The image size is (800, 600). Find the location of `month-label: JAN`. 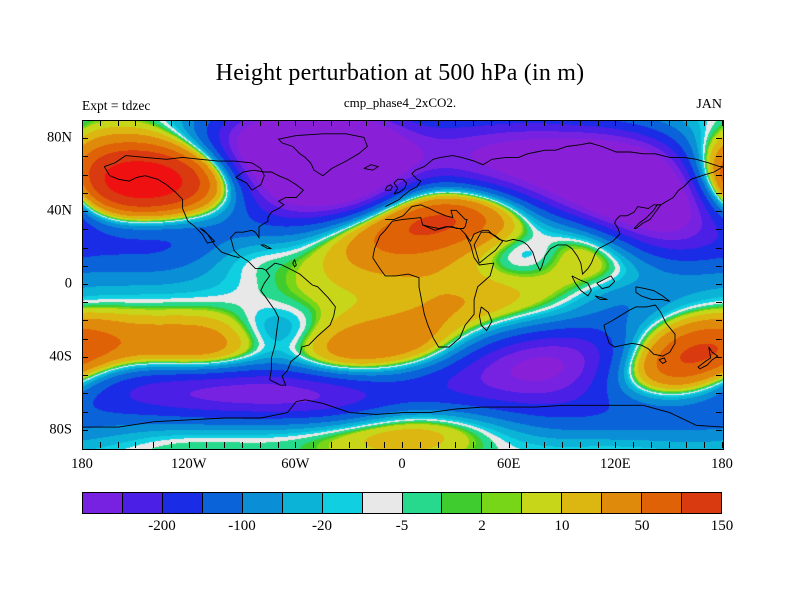

month-label: JAN is located at coordinates (709, 104).